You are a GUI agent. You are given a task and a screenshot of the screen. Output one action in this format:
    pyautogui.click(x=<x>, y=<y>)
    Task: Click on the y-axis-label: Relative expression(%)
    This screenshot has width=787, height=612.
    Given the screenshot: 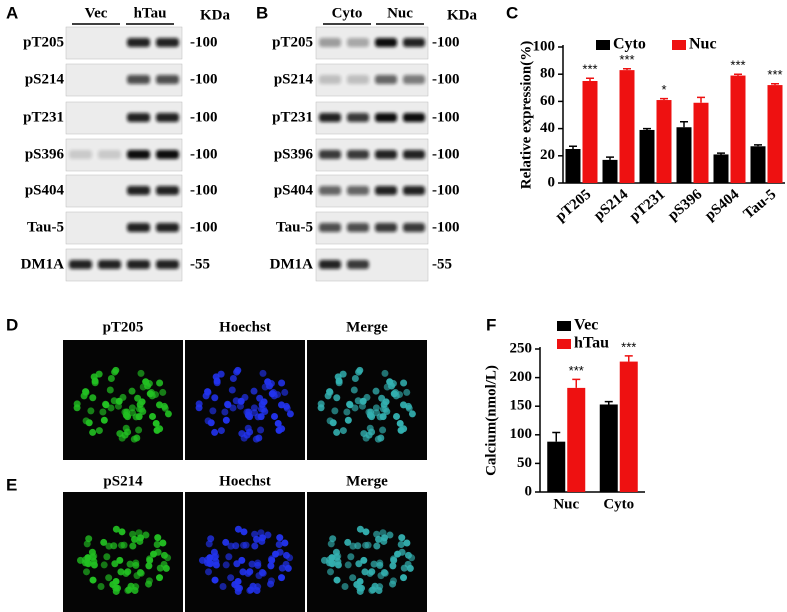 What is the action you would take?
    pyautogui.click(x=526, y=115)
    